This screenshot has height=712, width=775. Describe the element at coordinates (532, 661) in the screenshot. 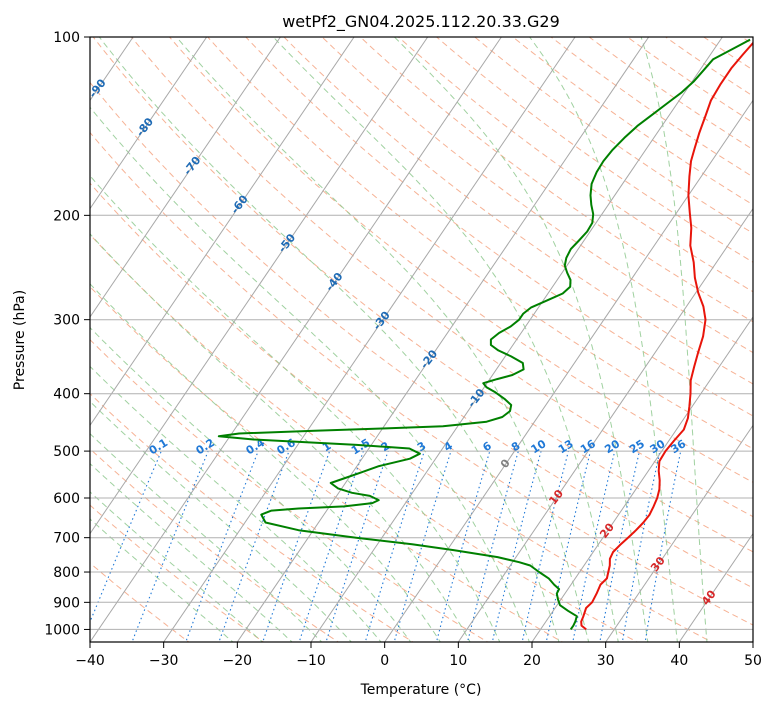

I see `x-tick-label: 20` at that location.